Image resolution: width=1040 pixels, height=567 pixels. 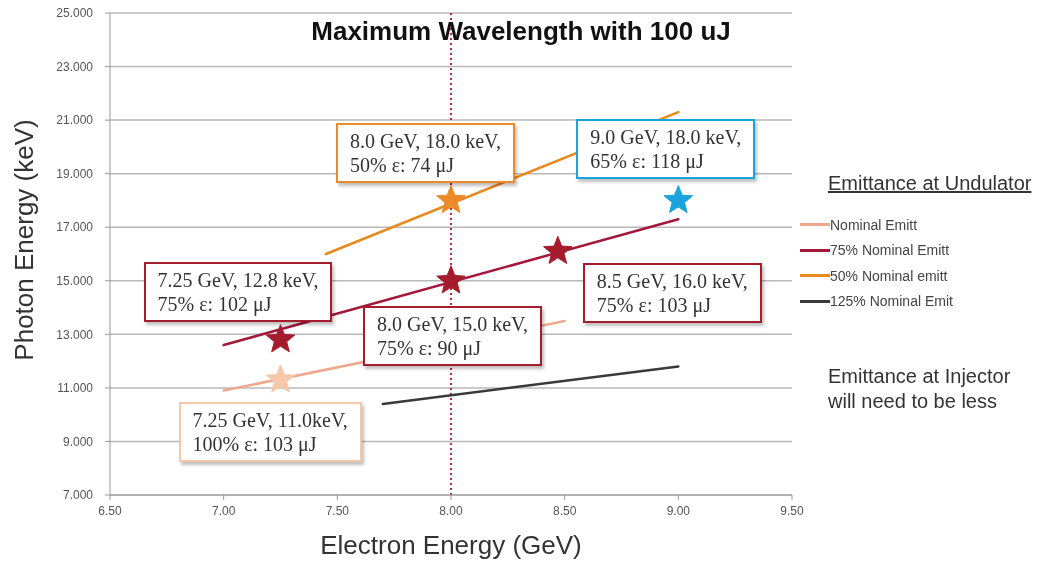 What do you see at coordinates (337, 510) in the screenshot?
I see `x-tick-label: 7.50` at bounding box center [337, 510].